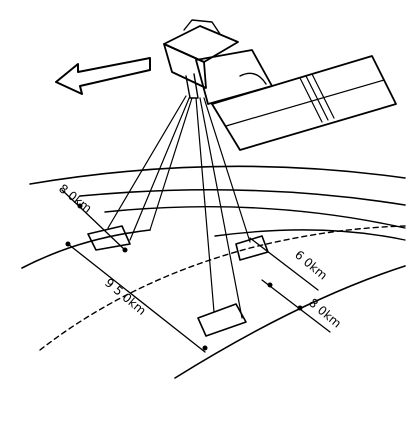  I want to click on solar-panel-midline, so click(305, 103).